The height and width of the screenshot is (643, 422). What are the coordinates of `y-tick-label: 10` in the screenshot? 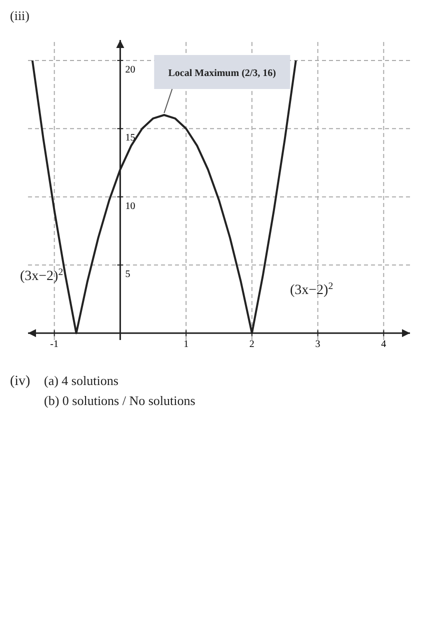 It's located at (130, 206).